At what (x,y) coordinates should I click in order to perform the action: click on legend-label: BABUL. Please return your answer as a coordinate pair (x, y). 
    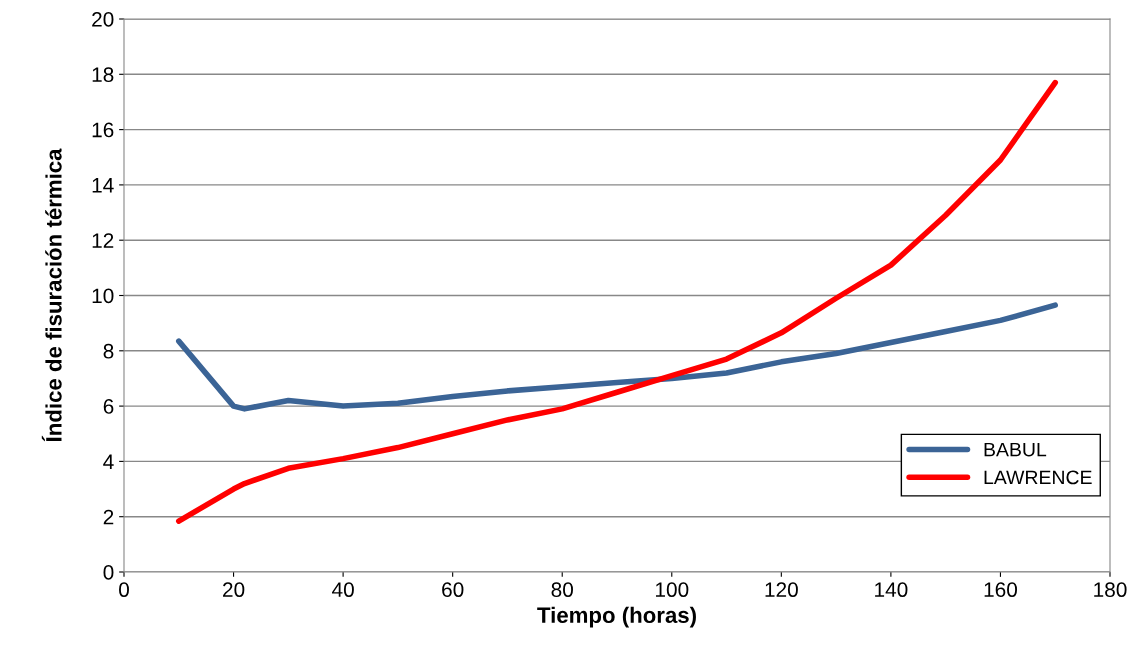
    Looking at the image, I should click on (1015, 449).